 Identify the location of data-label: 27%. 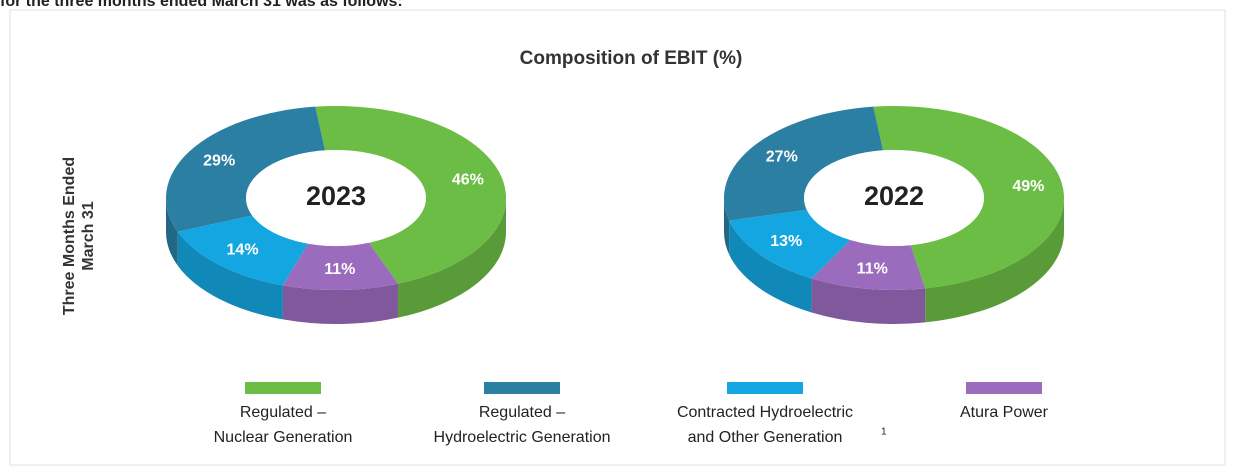
(782, 157).